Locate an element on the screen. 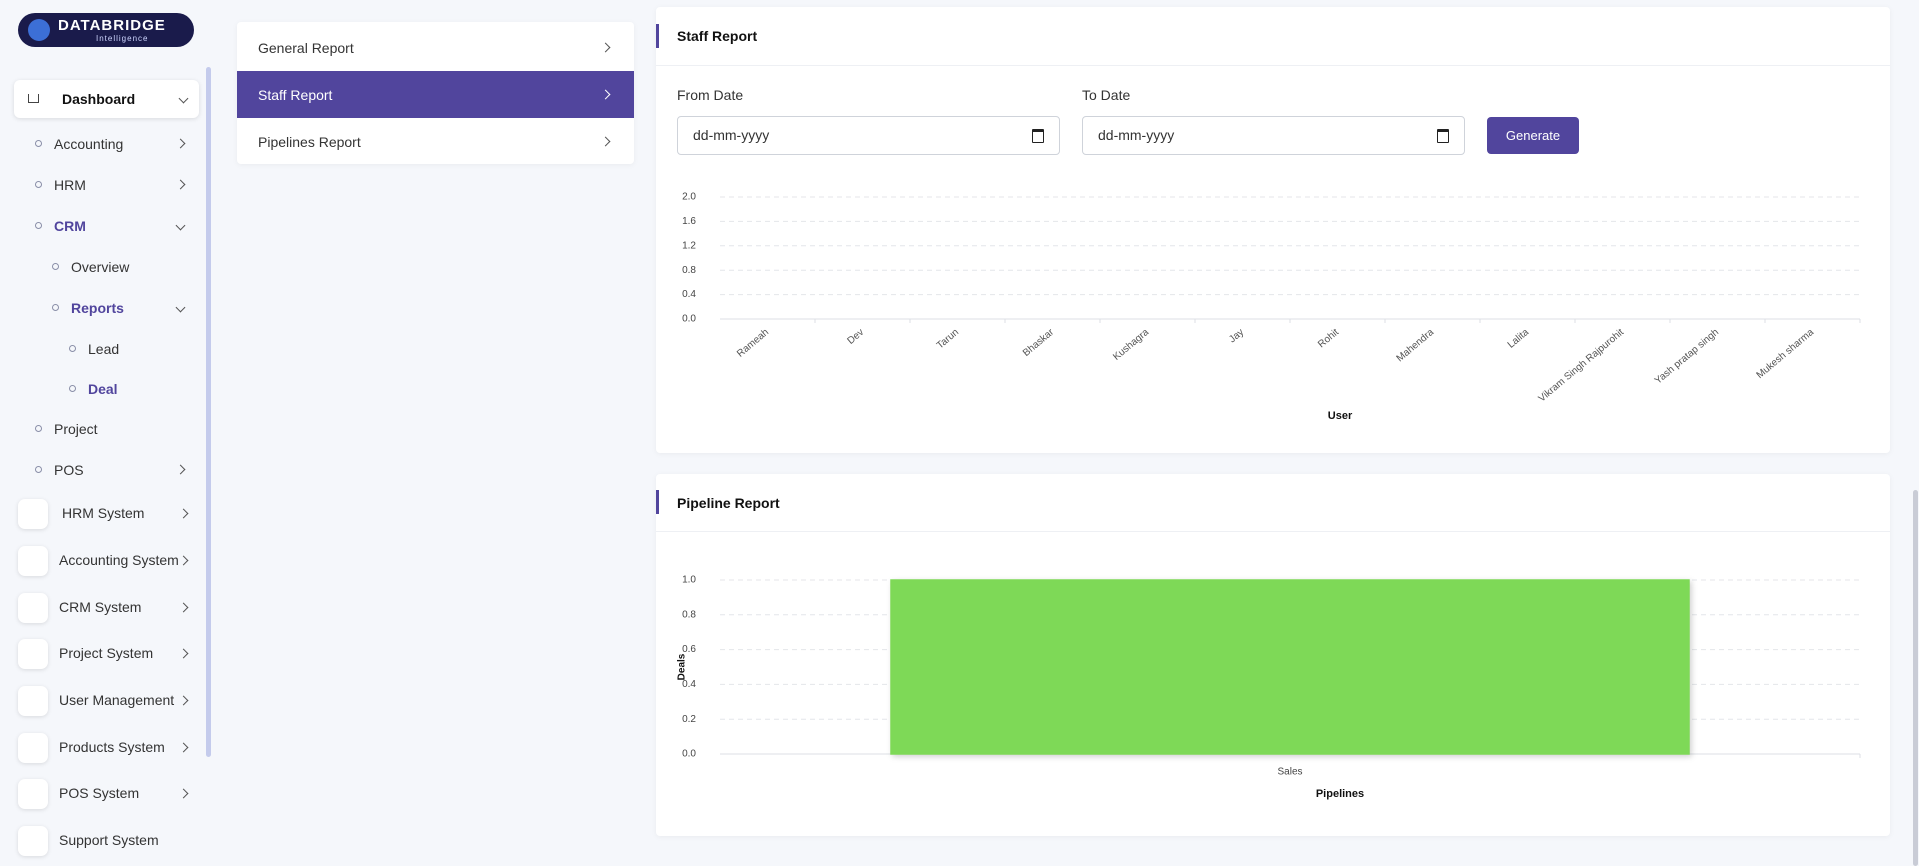  sidebar-scrollbar is located at coordinates (208, 412).